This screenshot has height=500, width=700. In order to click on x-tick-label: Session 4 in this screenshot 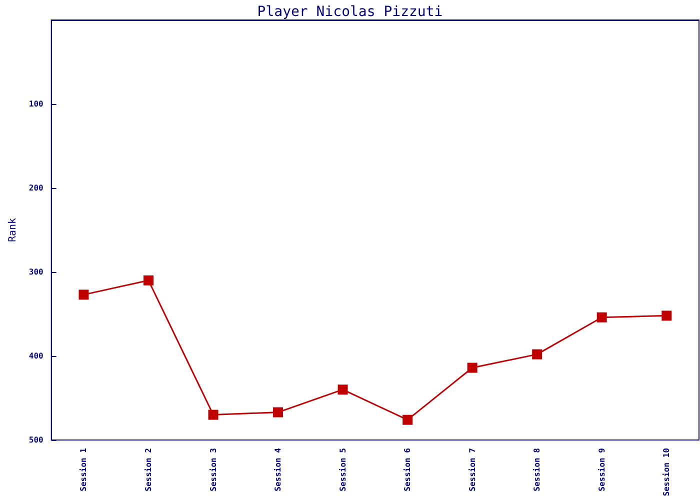, I will do `click(278, 470)`.